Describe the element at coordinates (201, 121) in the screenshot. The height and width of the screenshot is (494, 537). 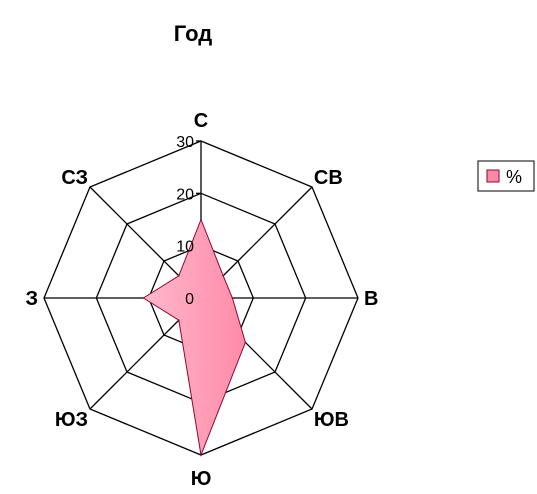
I see `category-label-1: С` at that location.